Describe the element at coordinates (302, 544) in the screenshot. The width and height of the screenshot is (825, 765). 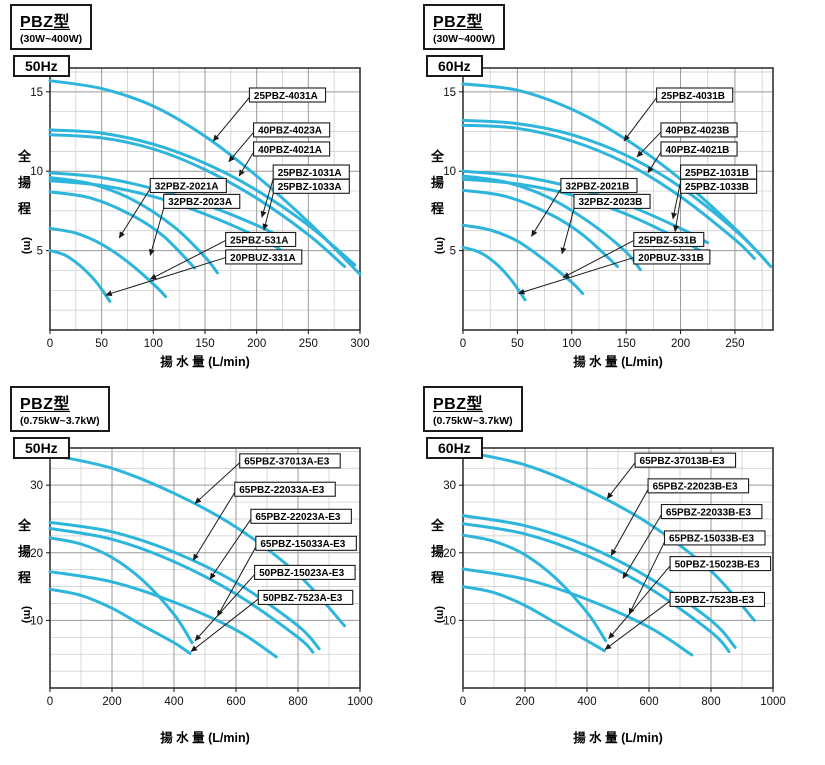
I see `curve-label: 65PBZ-15033A-E3` at that location.